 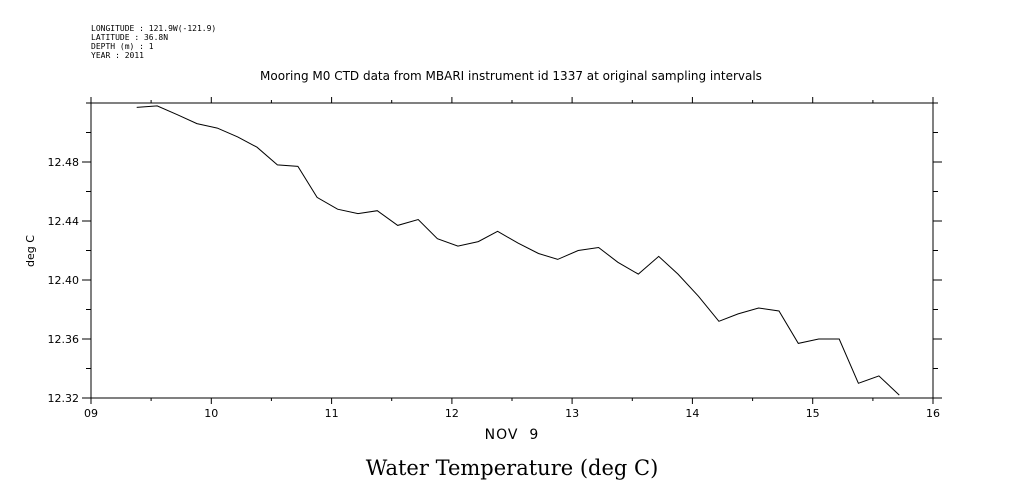 I want to click on x-tick-label: 09, so click(x=91, y=413).